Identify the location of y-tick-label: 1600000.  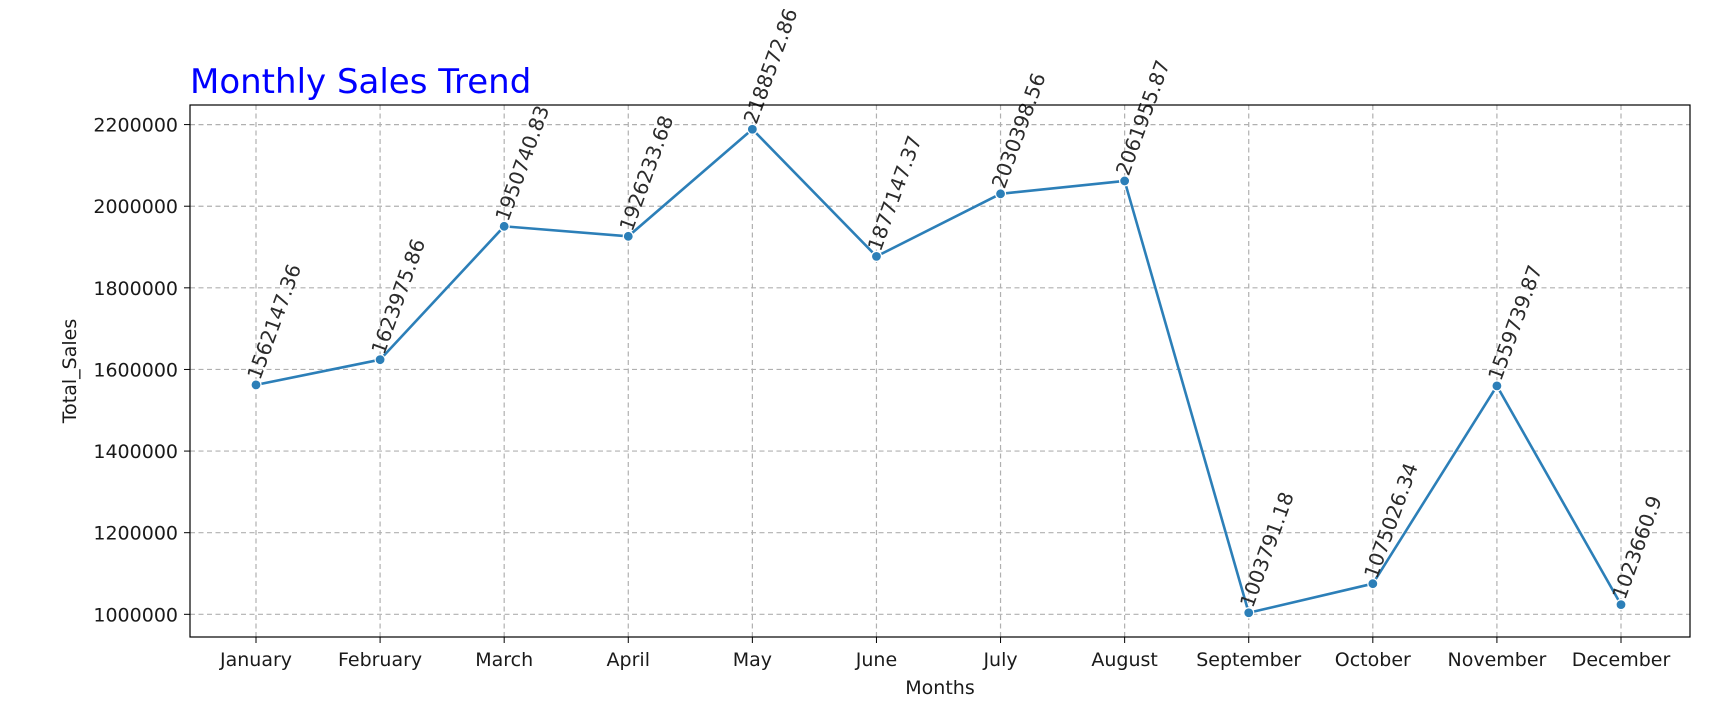
(135, 370).